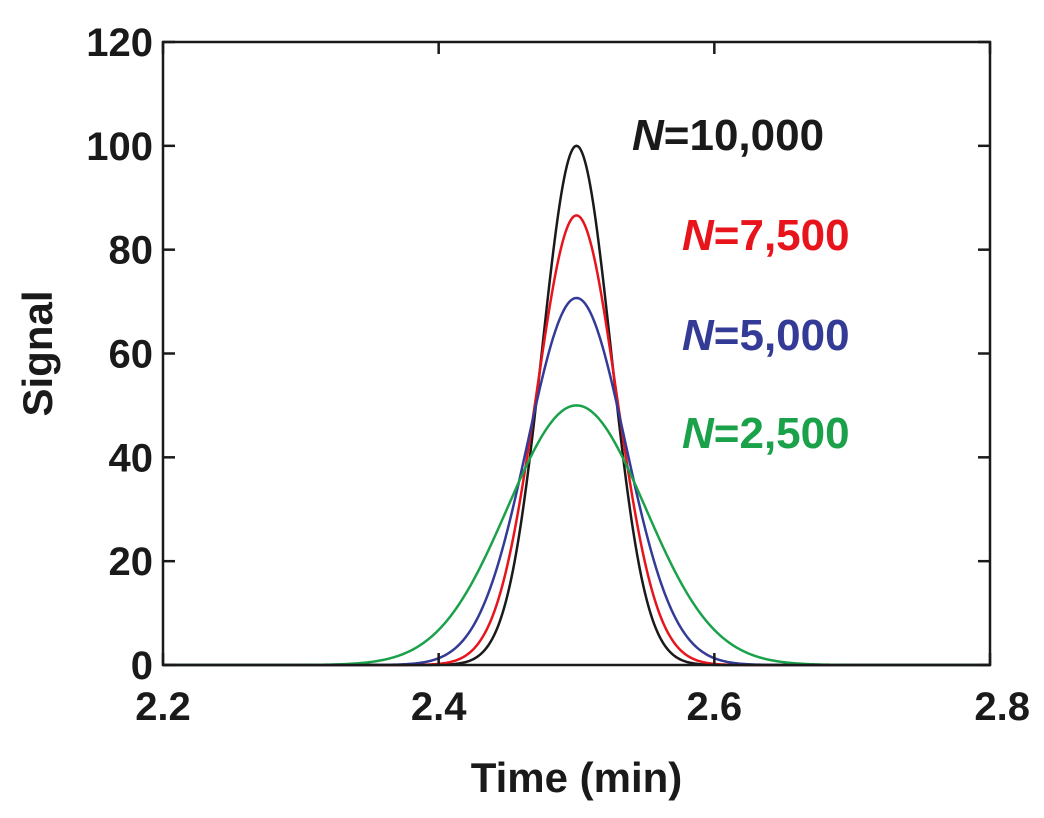 The image size is (1044, 818). Describe the element at coordinates (439, 707) in the screenshot. I see `x-tick-label-1: 2.4` at that location.